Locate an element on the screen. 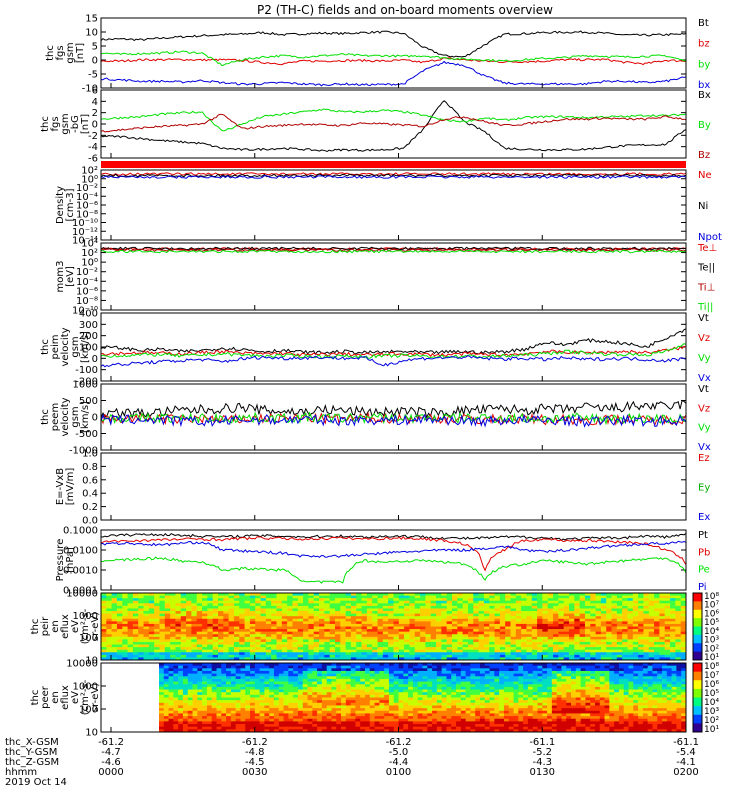 The height and width of the screenshot is (800, 750). colorbar-tick-label: 10⁵ is located at coordinates (711, 623).